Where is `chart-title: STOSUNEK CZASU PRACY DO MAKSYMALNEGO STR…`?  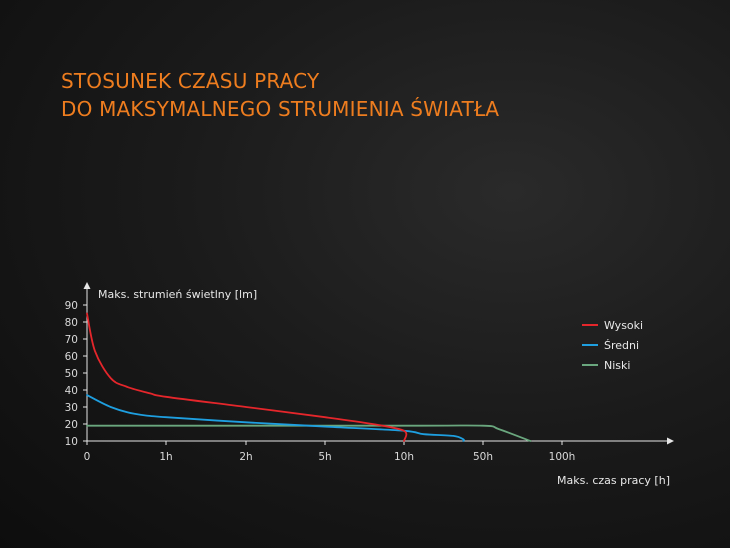 chart-title: STOSUNEK CZASU PRACY DO MAKSYMALNEGO STR… is located at coordinates (280, 95).